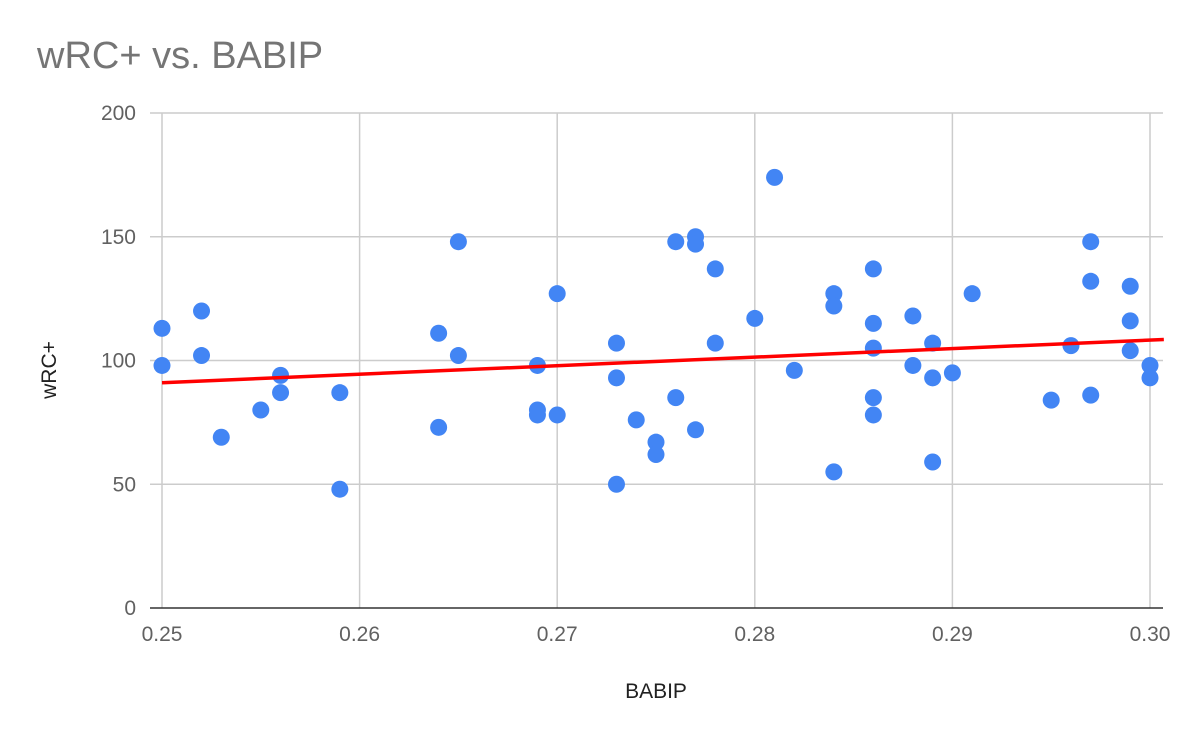 The image size is (1200, 742). What do you see at coordinates (124, 484) in the screenshot?
I see `y-tick-label: 50` at bounding box center [124, 484].